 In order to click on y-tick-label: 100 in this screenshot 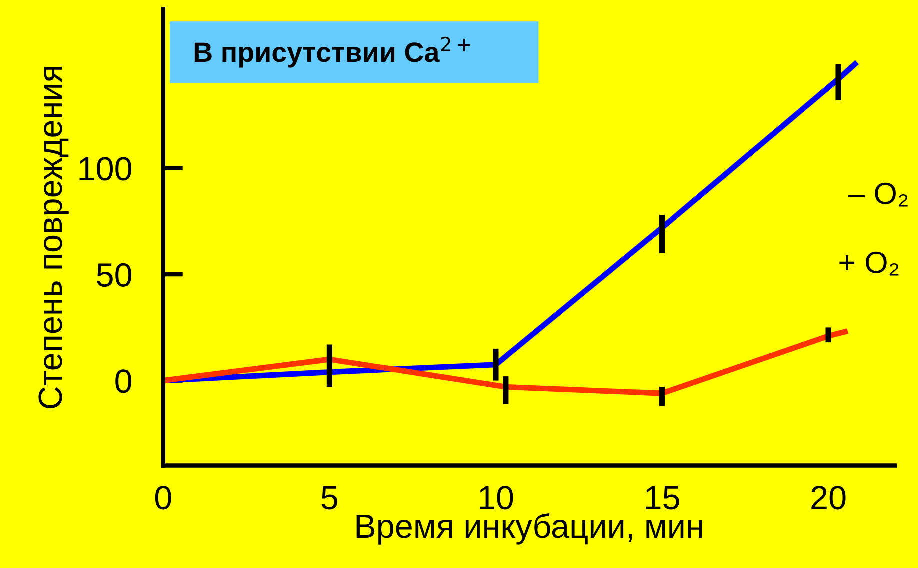, I will do `click(106, 169)`.